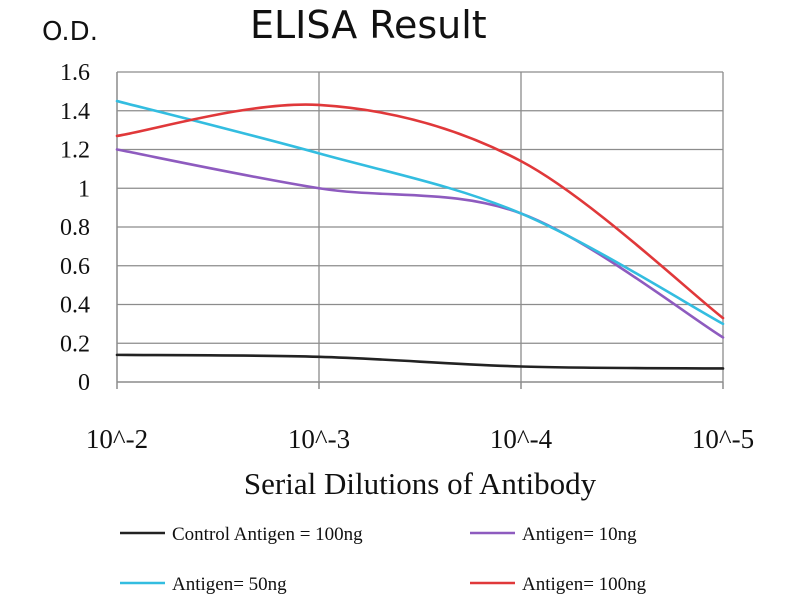  What do you see at coordinates (75, 73) in the screenshot?
I see `y-tick-label: 1.6` at bounding box center [75, 73].